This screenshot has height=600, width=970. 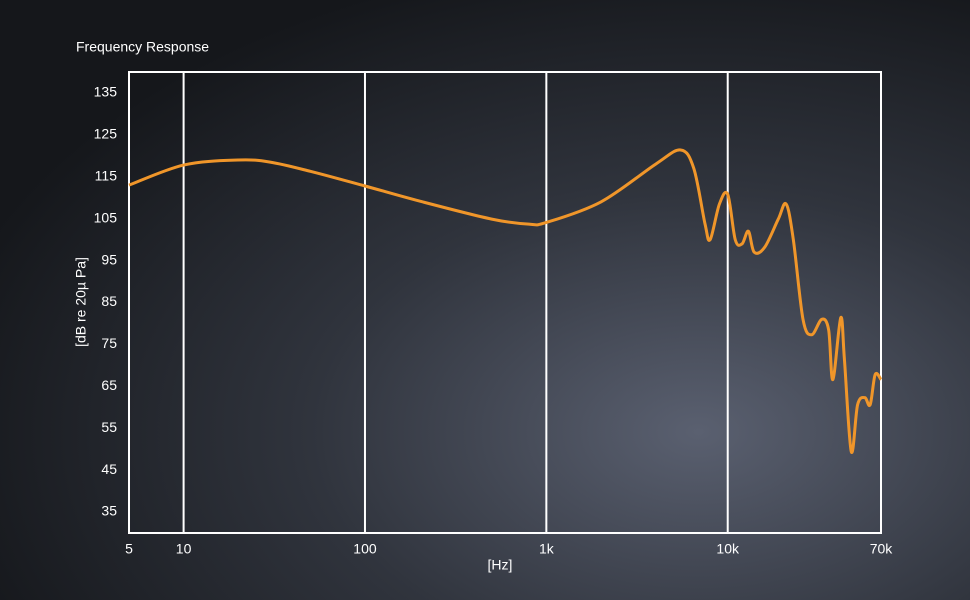 I want to click on y-tick-label: 65, so click(x=109, y=385).